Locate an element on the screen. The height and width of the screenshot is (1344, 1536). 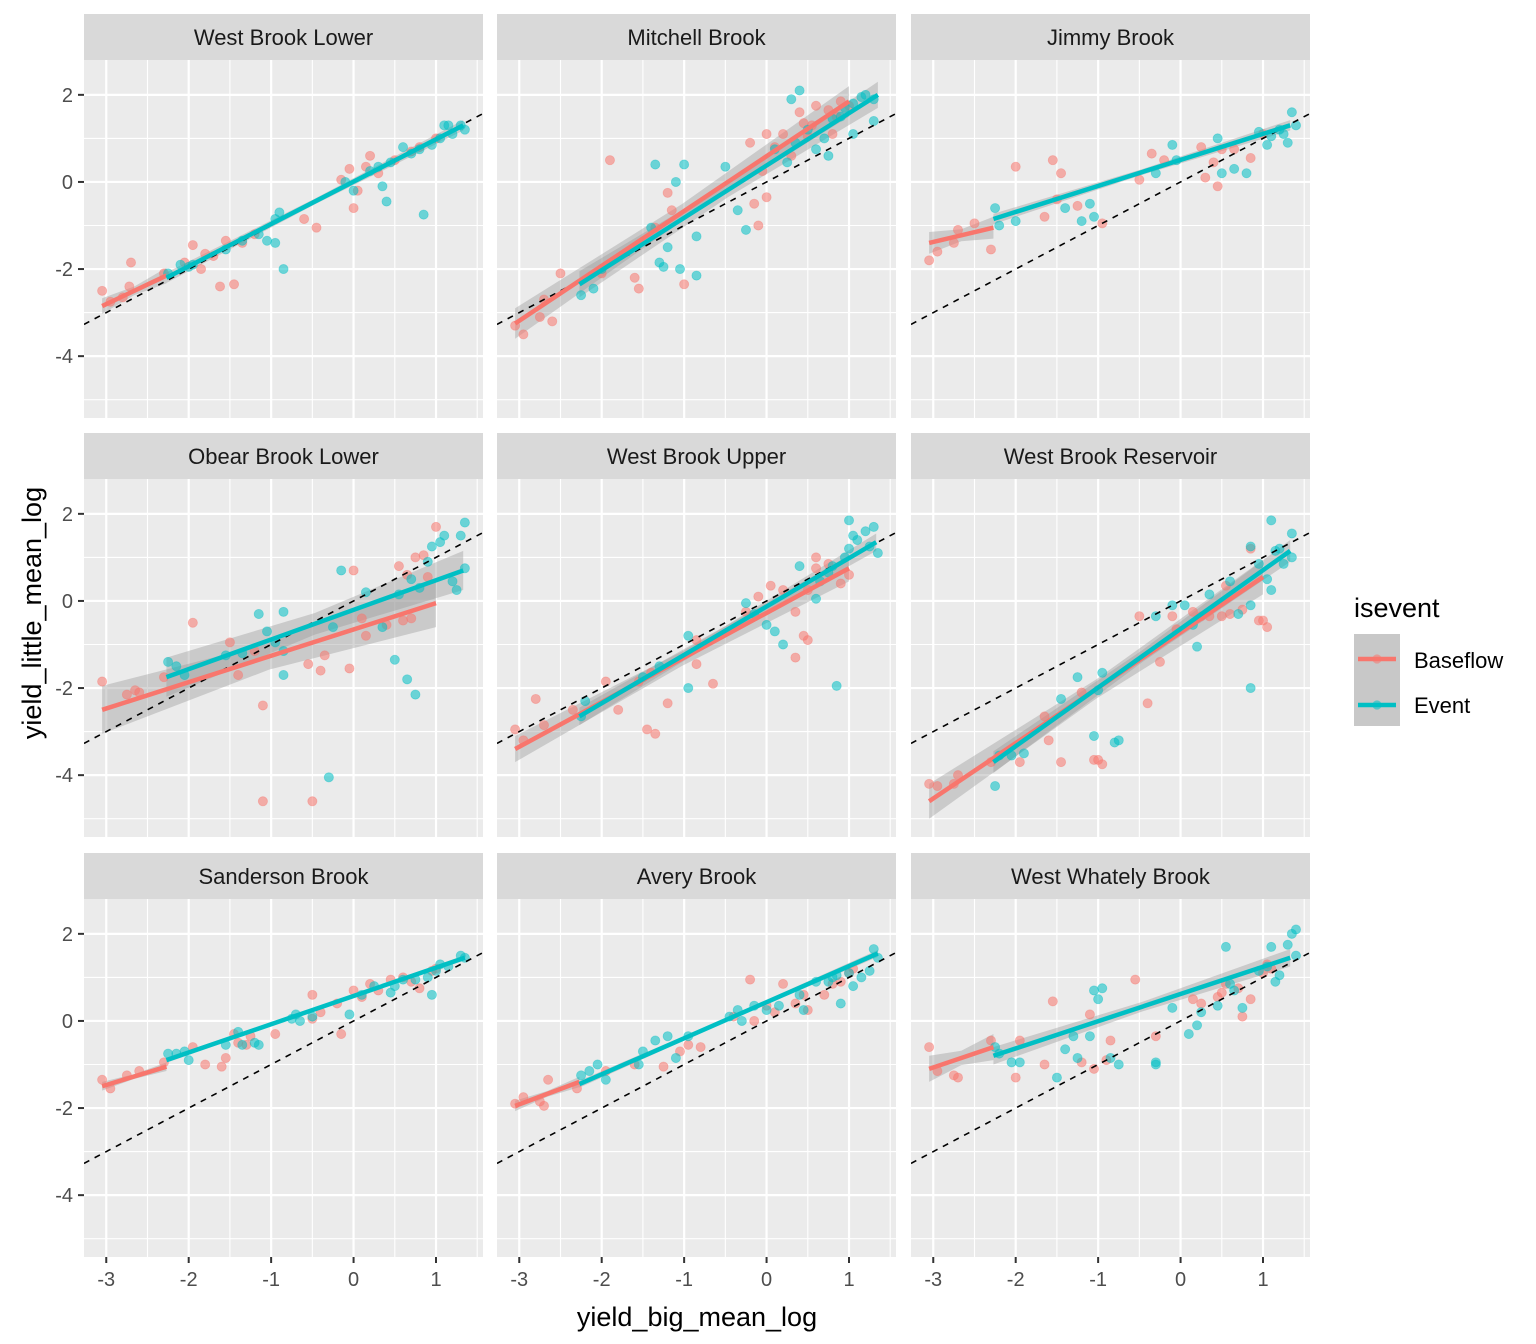
facet-panel: West Brook Upper is located at coordinates (696, 635).